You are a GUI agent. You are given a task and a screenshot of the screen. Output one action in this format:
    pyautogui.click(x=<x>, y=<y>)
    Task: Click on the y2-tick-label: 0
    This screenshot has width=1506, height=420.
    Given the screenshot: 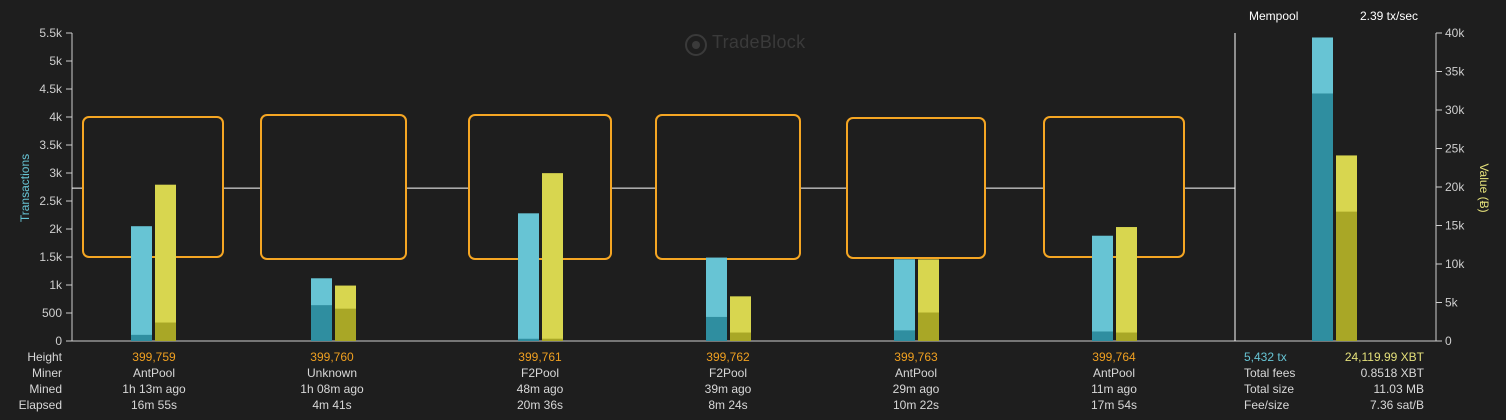 What is the action you would take?
    pyautogui.click(x=1448, y=341)
    